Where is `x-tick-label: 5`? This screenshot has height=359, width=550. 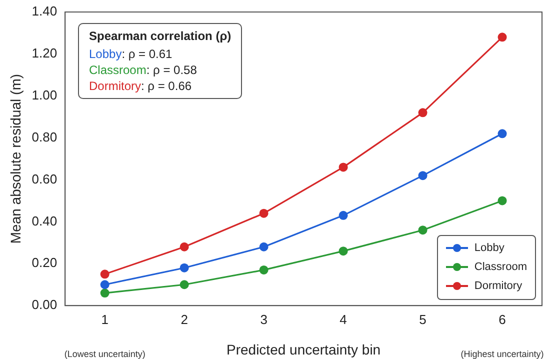 x-tick-label: 5 is located at coordinates (422, 319).